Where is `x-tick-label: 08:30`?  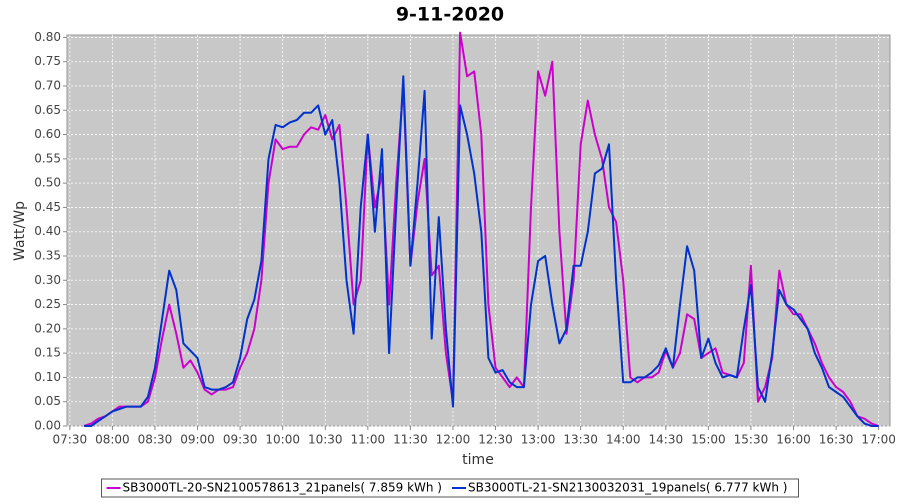 x-tick-label: 08:30 is located at coordinates (155, 440).